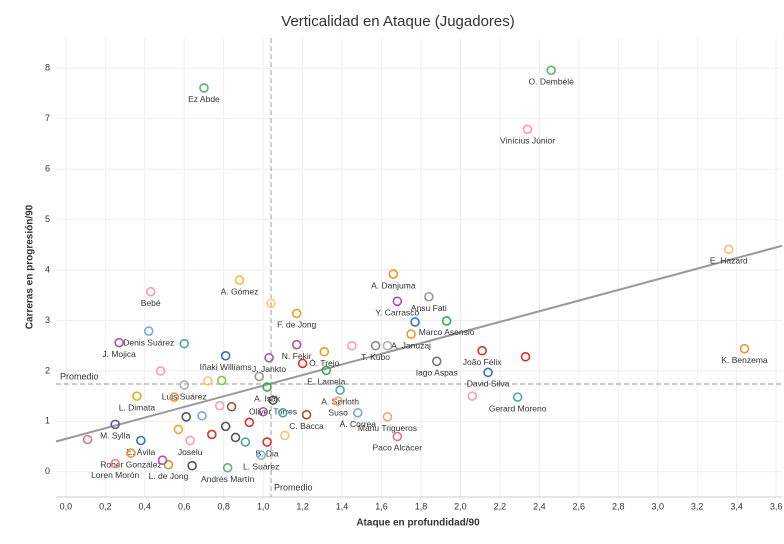 This screenshot has height=544, width=784. I want to click on point-label: Andrés Martín, so click(228, 479).